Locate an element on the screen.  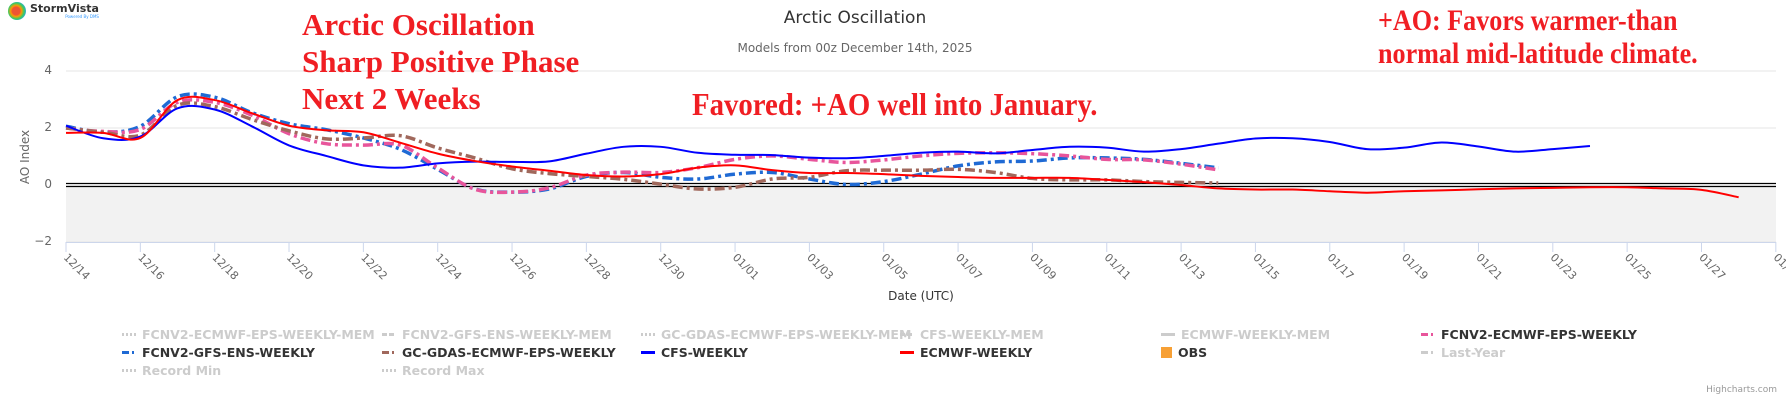
legend-label: CFS-WEEKLY-MEM is located at coordinates (982, 334).